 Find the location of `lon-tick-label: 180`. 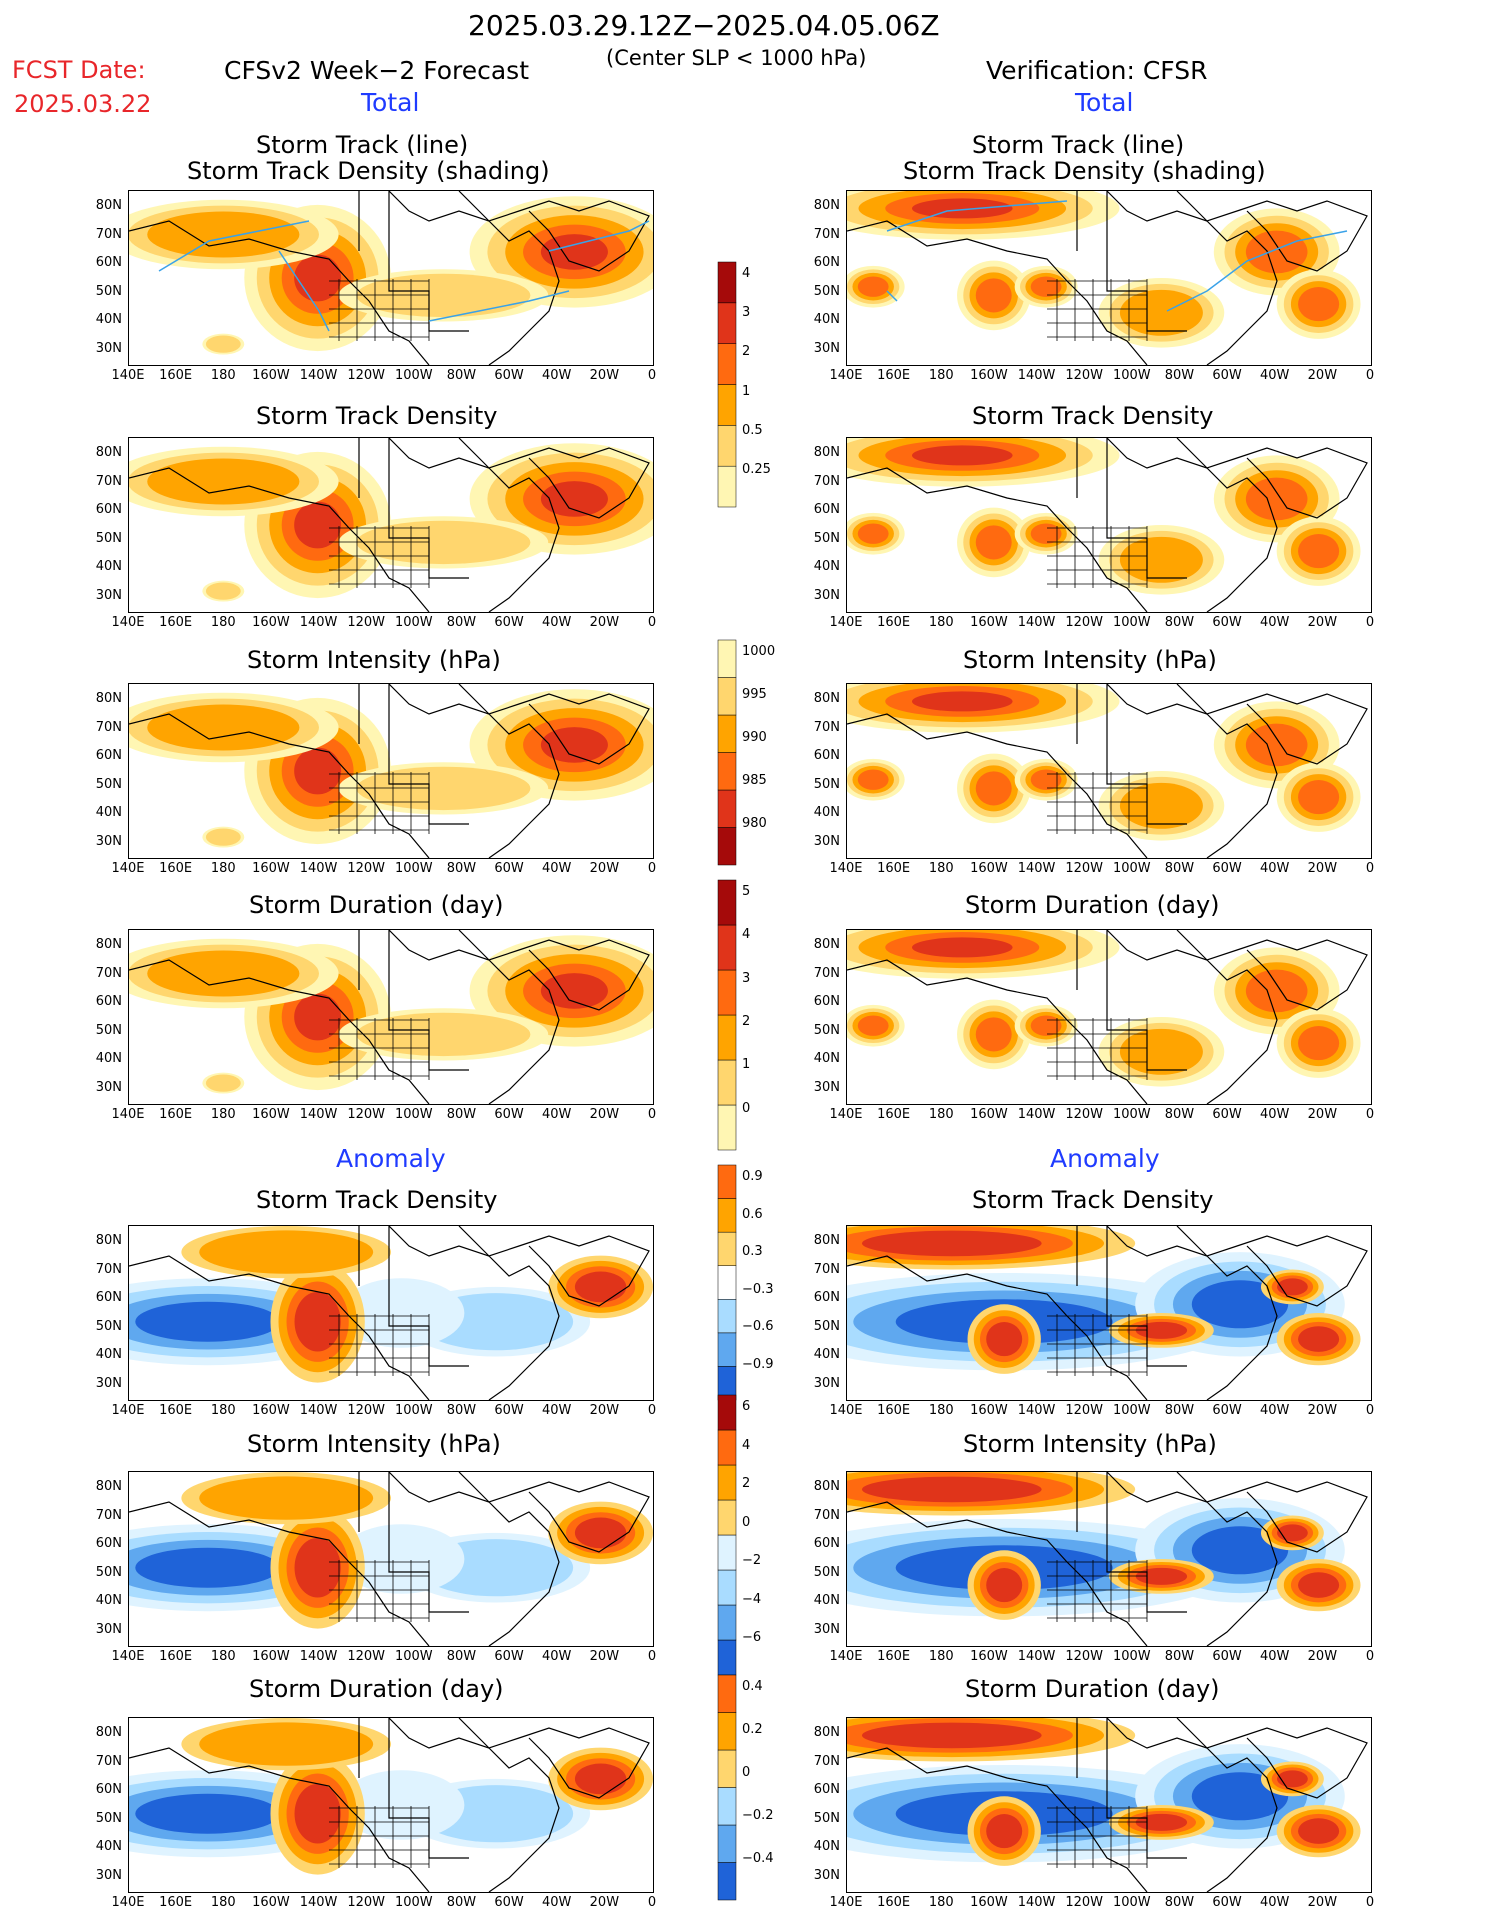

lon-tick-label: 180 is located at coordinates (941, 1656).